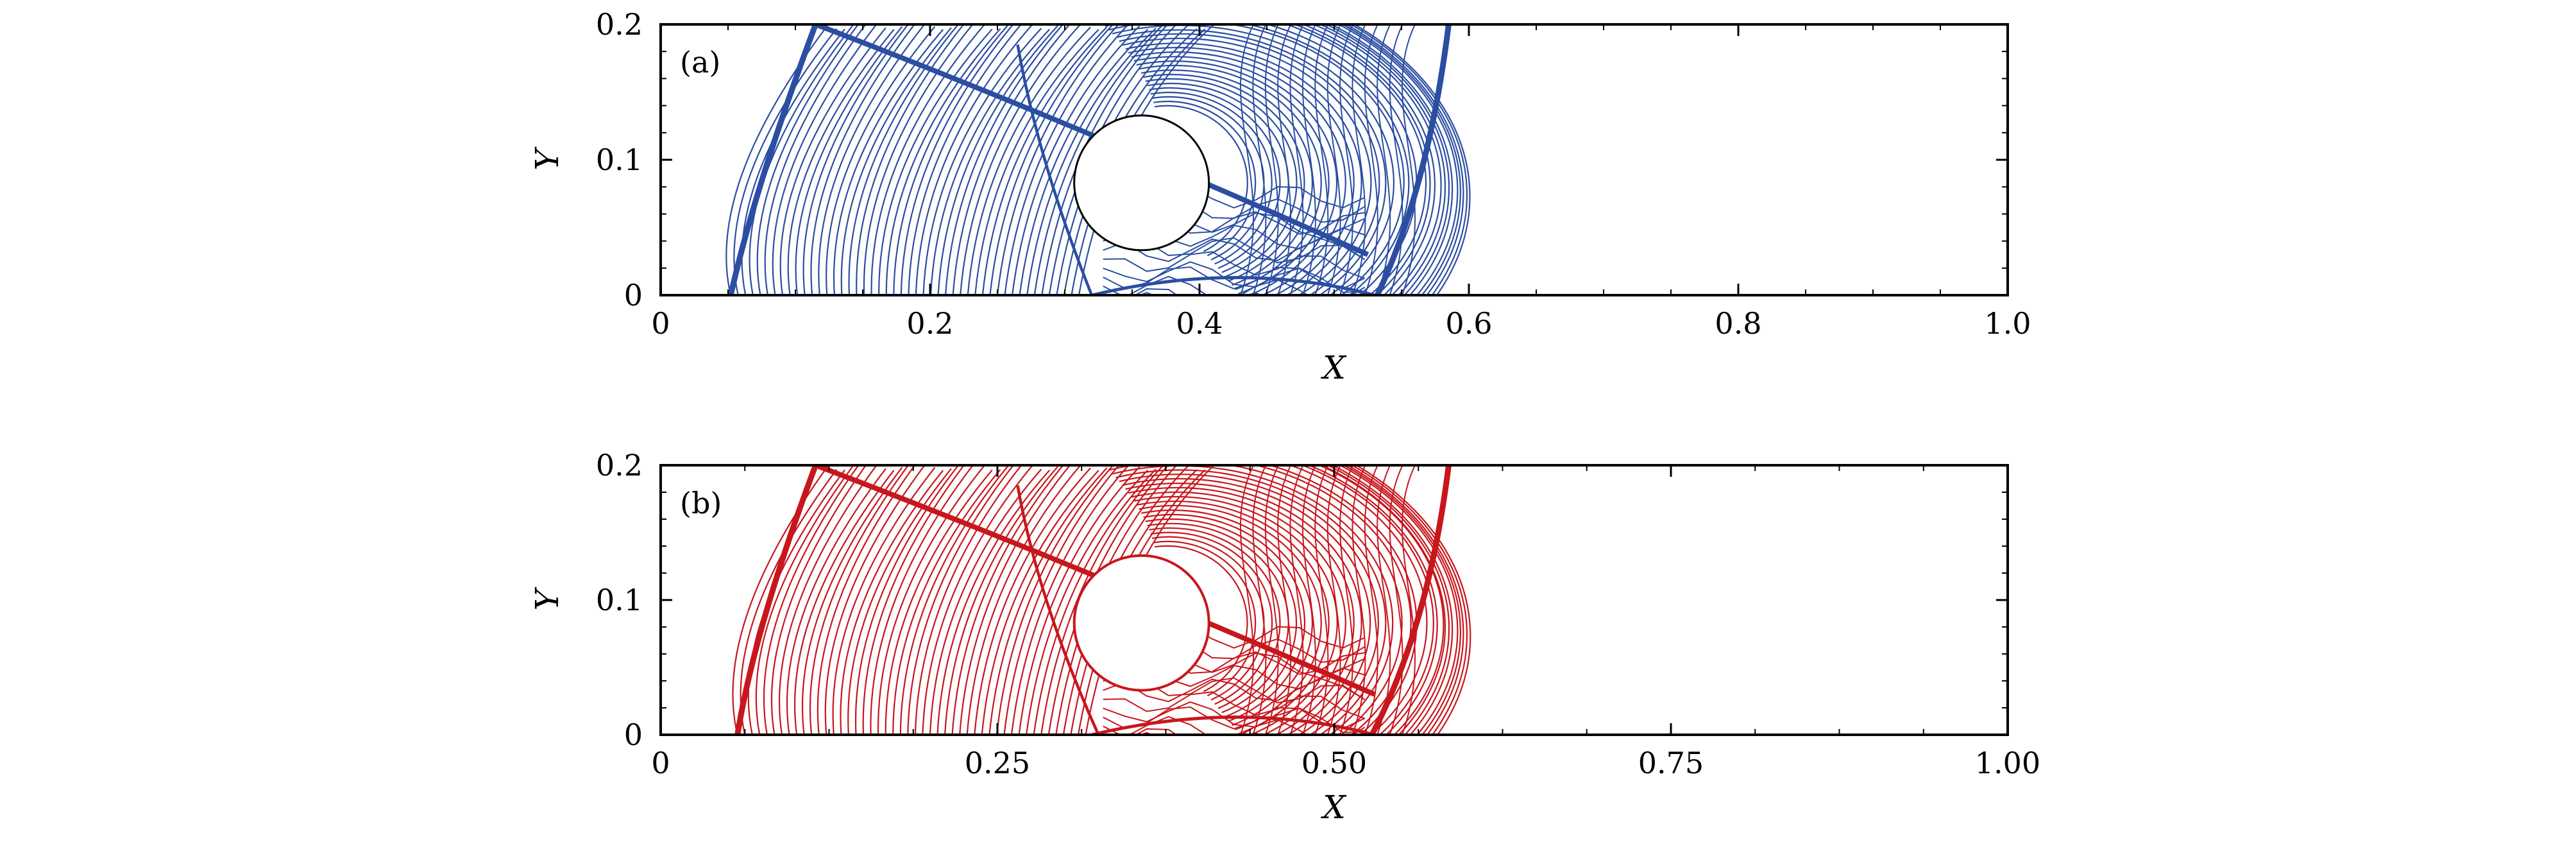  What do you see at coordinates (1671, 763) in the screenshot?
I see `x-tick-label: 0.75` at bounding box center [1671, 763].